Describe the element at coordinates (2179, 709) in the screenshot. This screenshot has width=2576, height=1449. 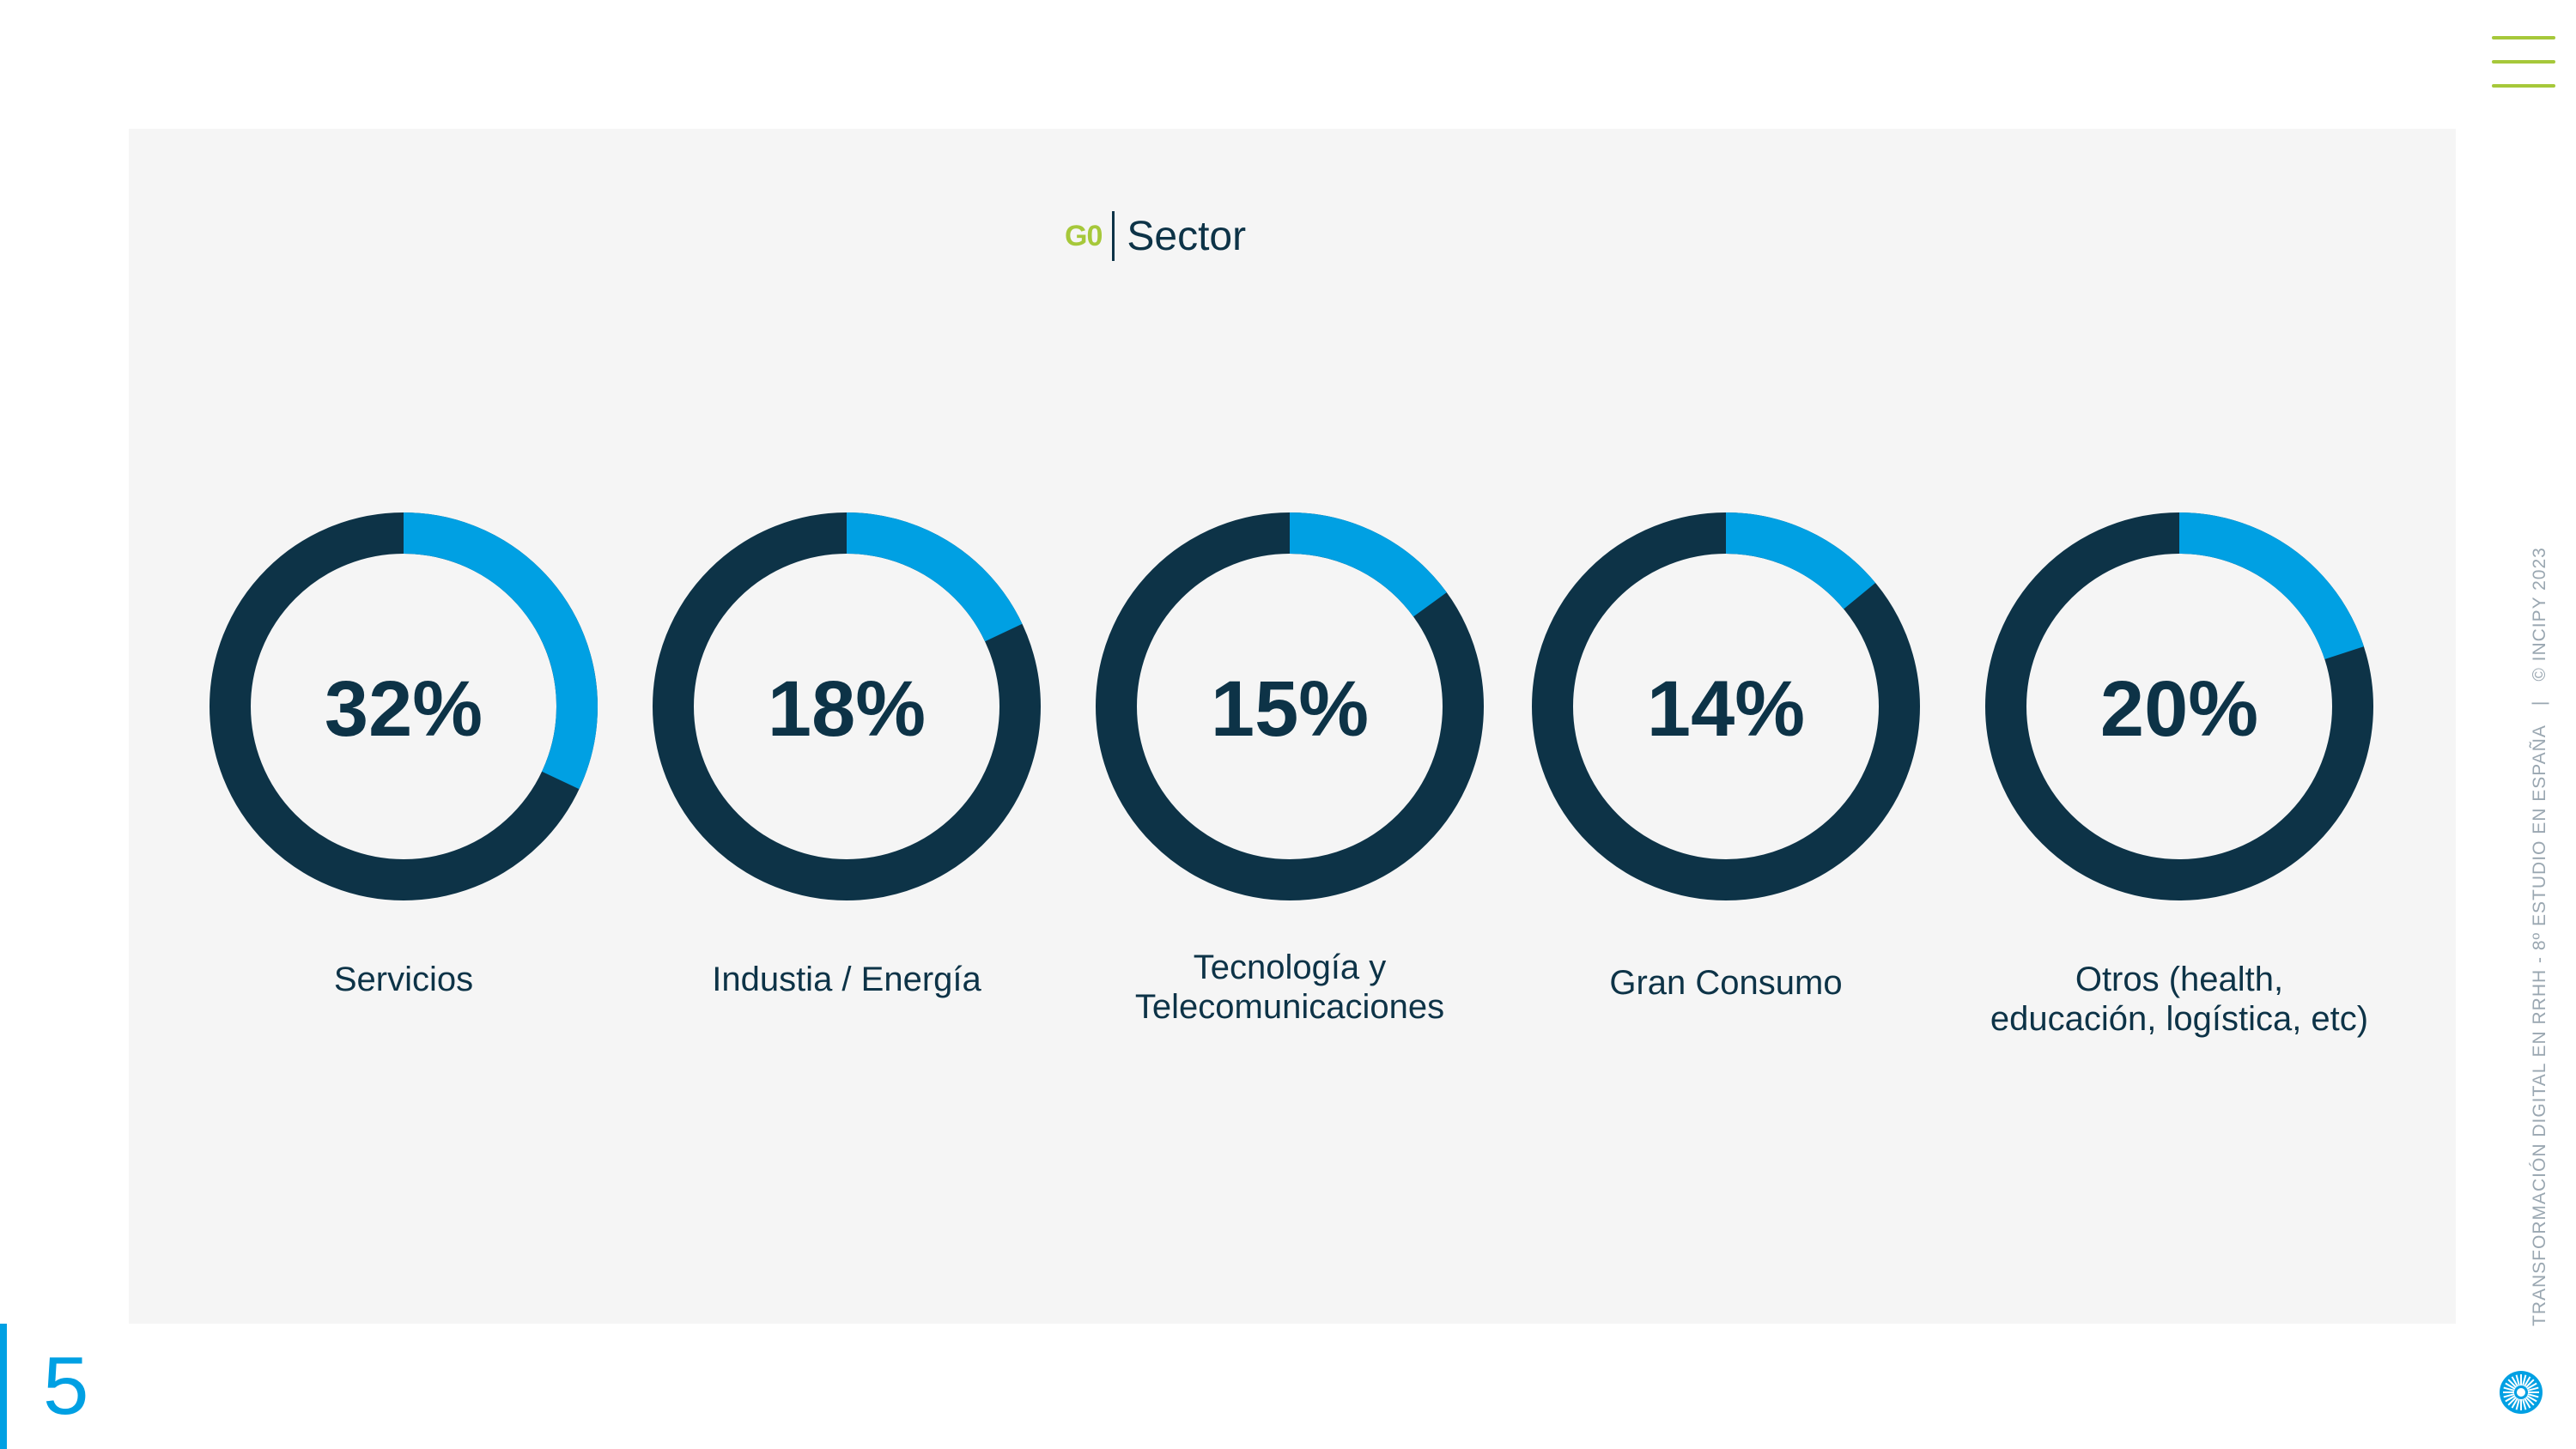
I see `donut-value-otros: 20%` at that location.